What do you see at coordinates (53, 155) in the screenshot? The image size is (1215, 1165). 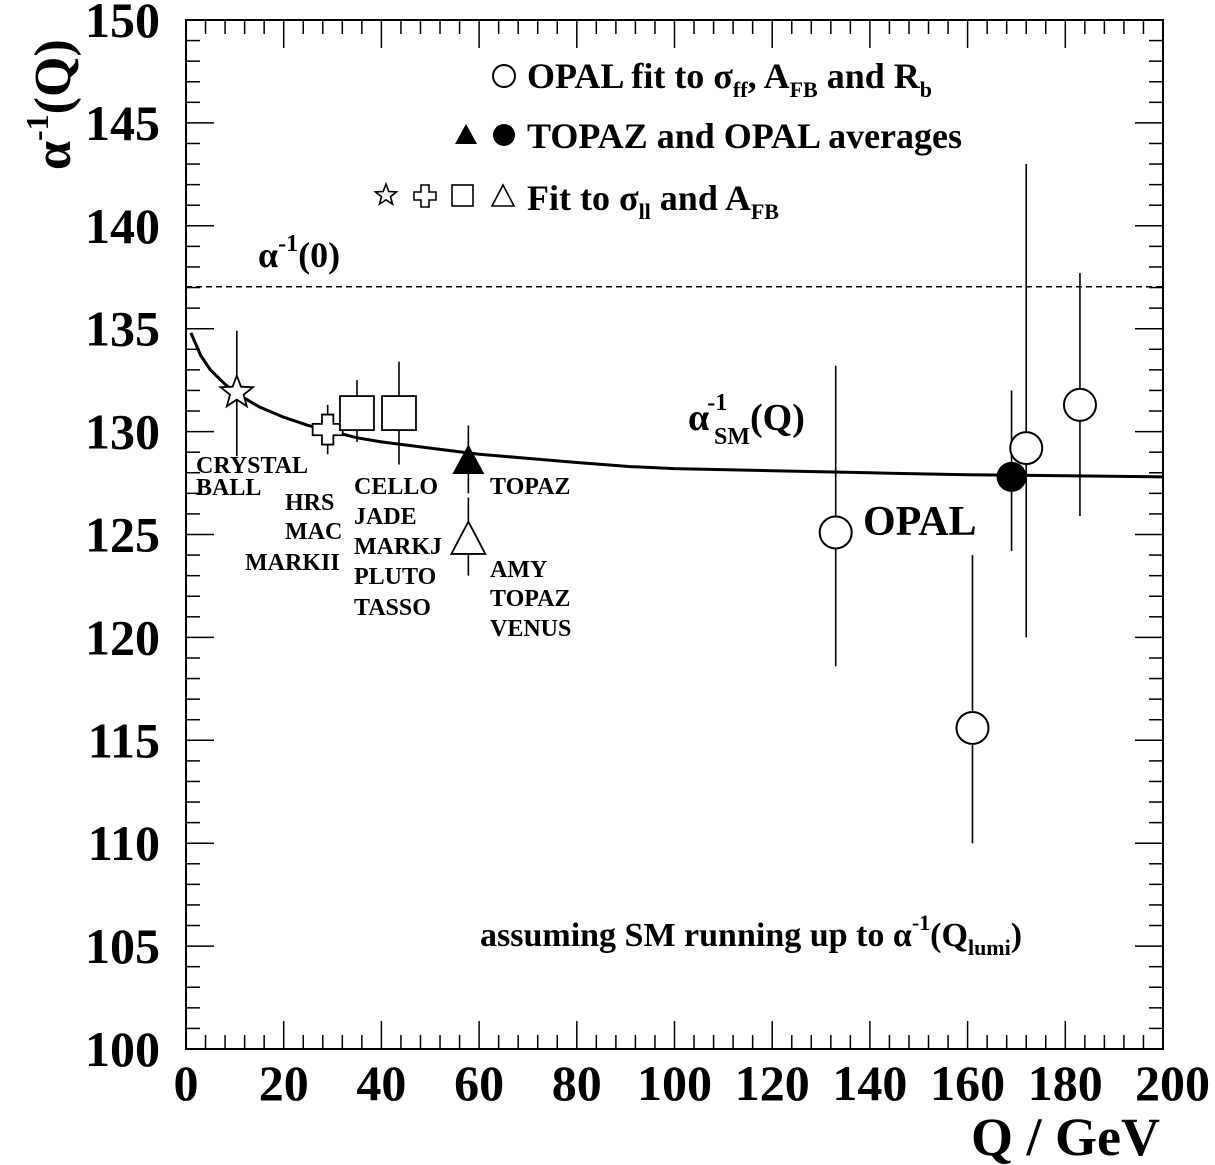 I see `y-axis-title-main: α` at bounding box center [53, 155].